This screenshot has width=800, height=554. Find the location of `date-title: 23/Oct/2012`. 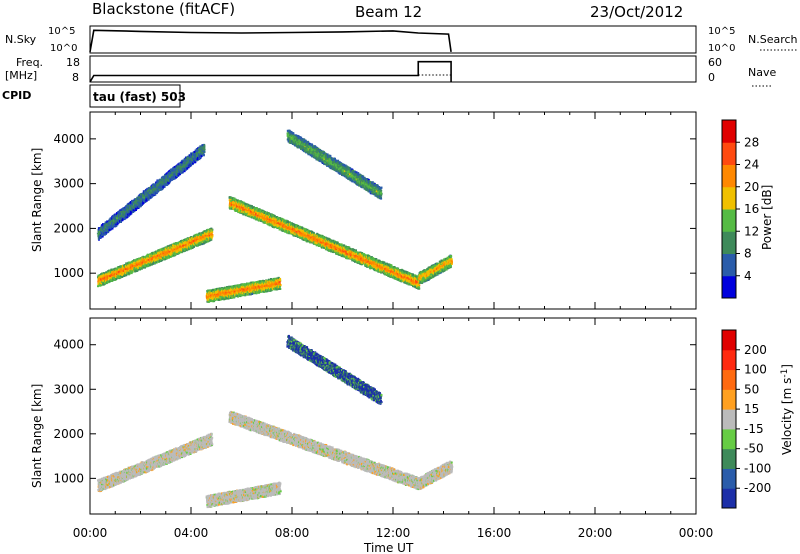

date-title: 23/Oct/2012 is located at coordinates (636, 12).